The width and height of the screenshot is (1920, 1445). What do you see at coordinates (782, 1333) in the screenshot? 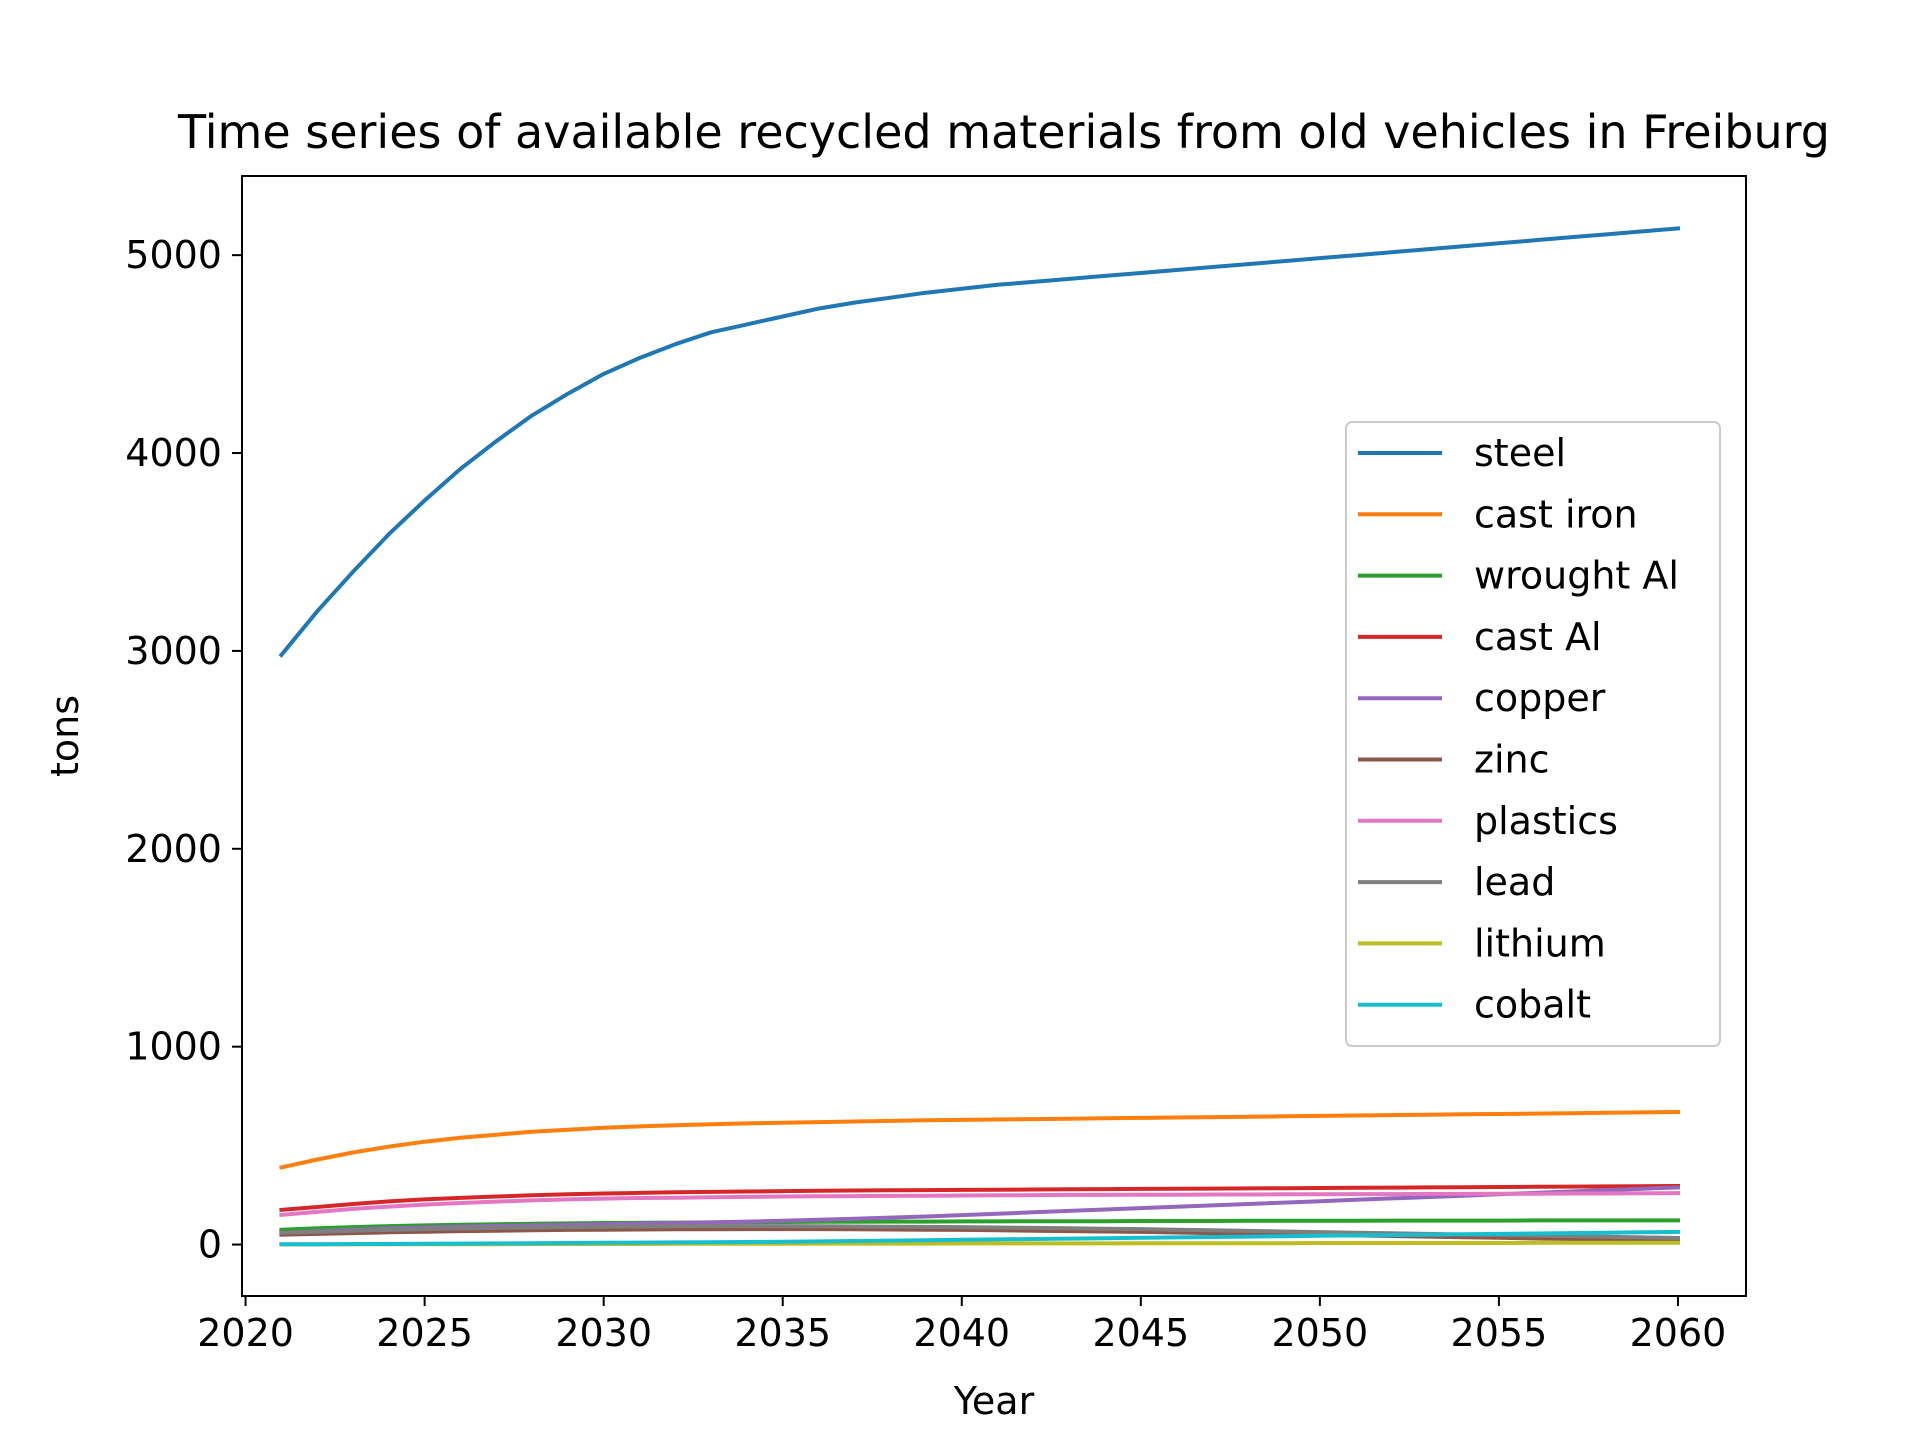
I see `x-tick-label: 2035` at bounding box center [782, 1333].